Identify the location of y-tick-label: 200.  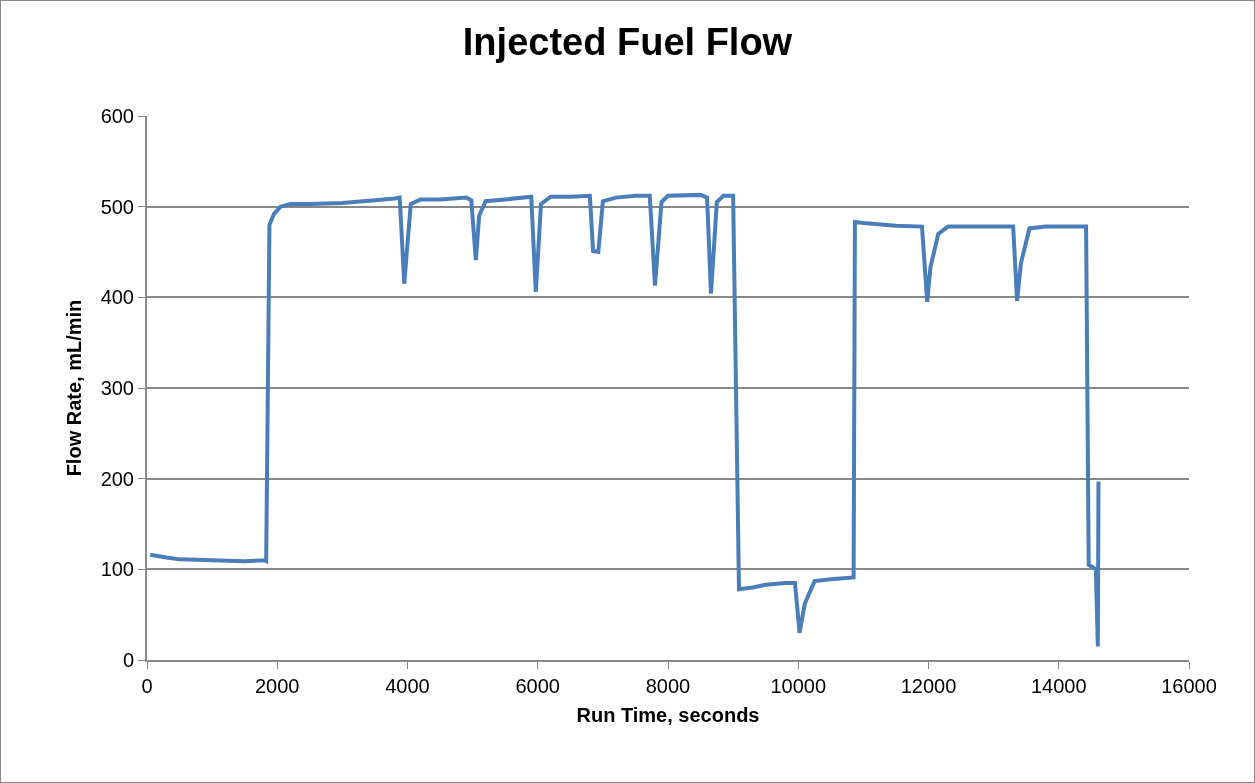
(117, 478).